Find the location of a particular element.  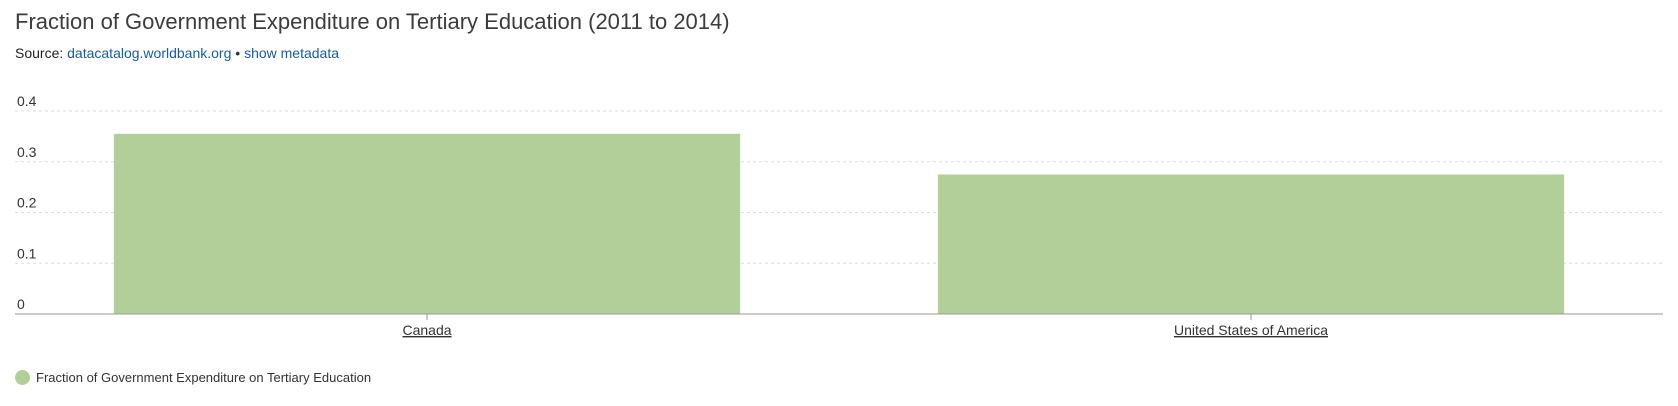

source-prefix: Source: is located at coordinates (39, 53).